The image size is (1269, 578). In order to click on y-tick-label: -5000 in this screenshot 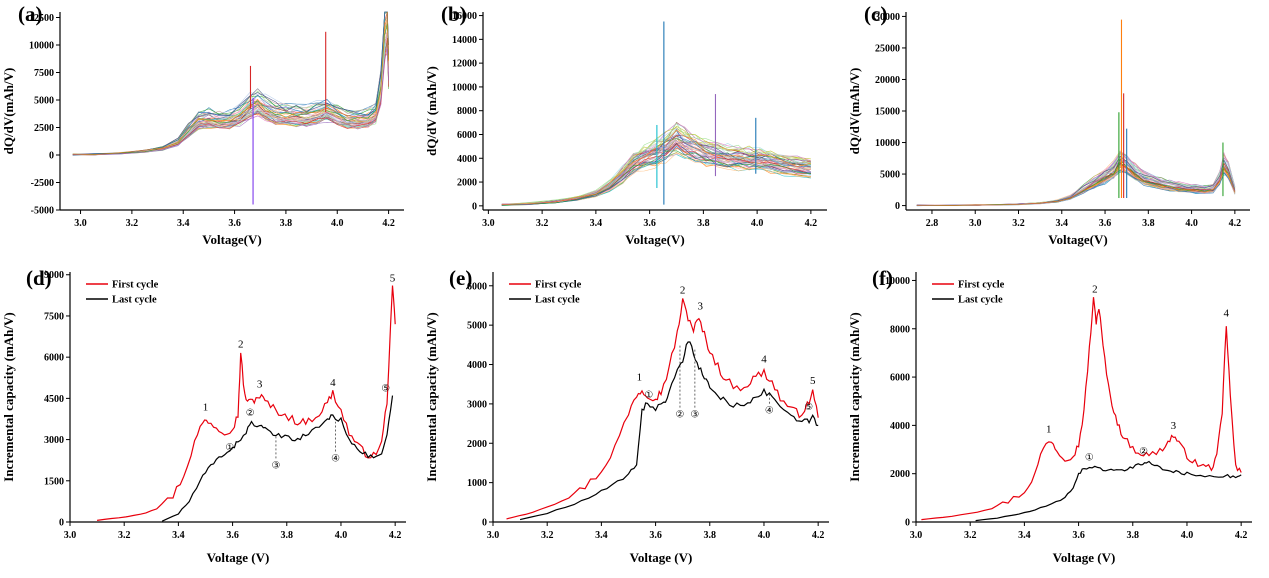, I will do `click(42, 211)`.